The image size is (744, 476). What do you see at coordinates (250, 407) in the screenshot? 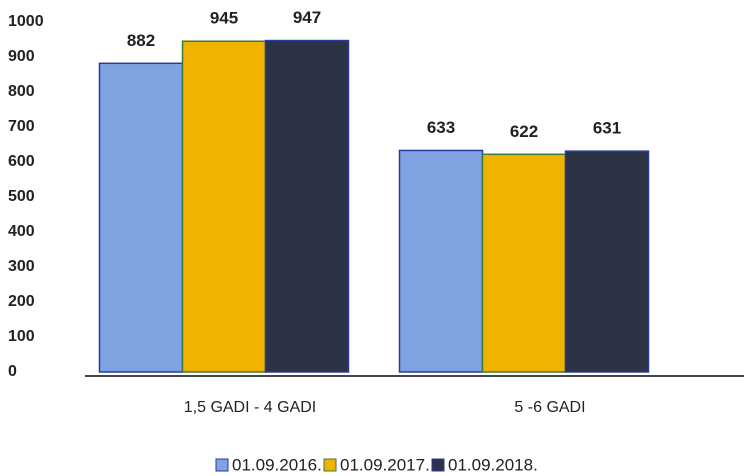
I see `x-tick-label: 1,5 GADI - 4 GADI` at bounding box center [250, 407].